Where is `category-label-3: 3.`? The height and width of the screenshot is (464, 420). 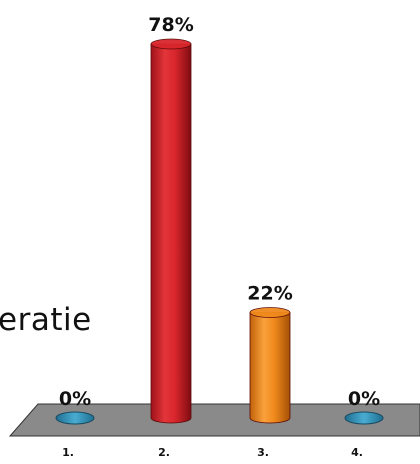 category-label-3: 3. is located at coordinates (263, 452).